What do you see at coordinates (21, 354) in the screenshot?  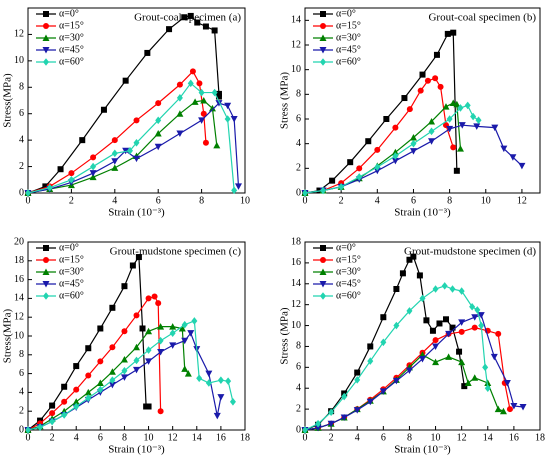 I see `y-tick-label: 8` at bounding box center [21, 354].